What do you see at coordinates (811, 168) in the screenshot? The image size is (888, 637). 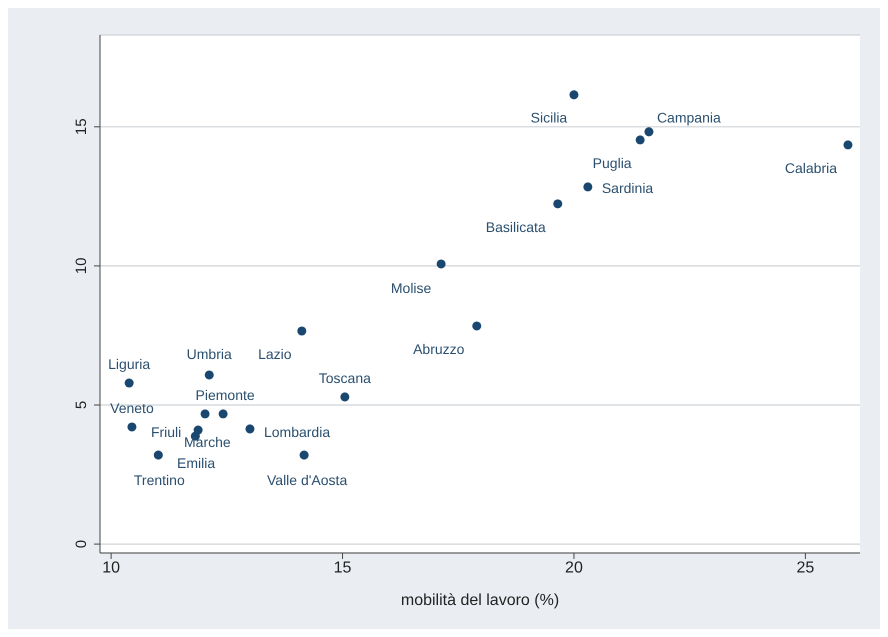 I see `annotation: Calabria` at bounding box center [811, 168].